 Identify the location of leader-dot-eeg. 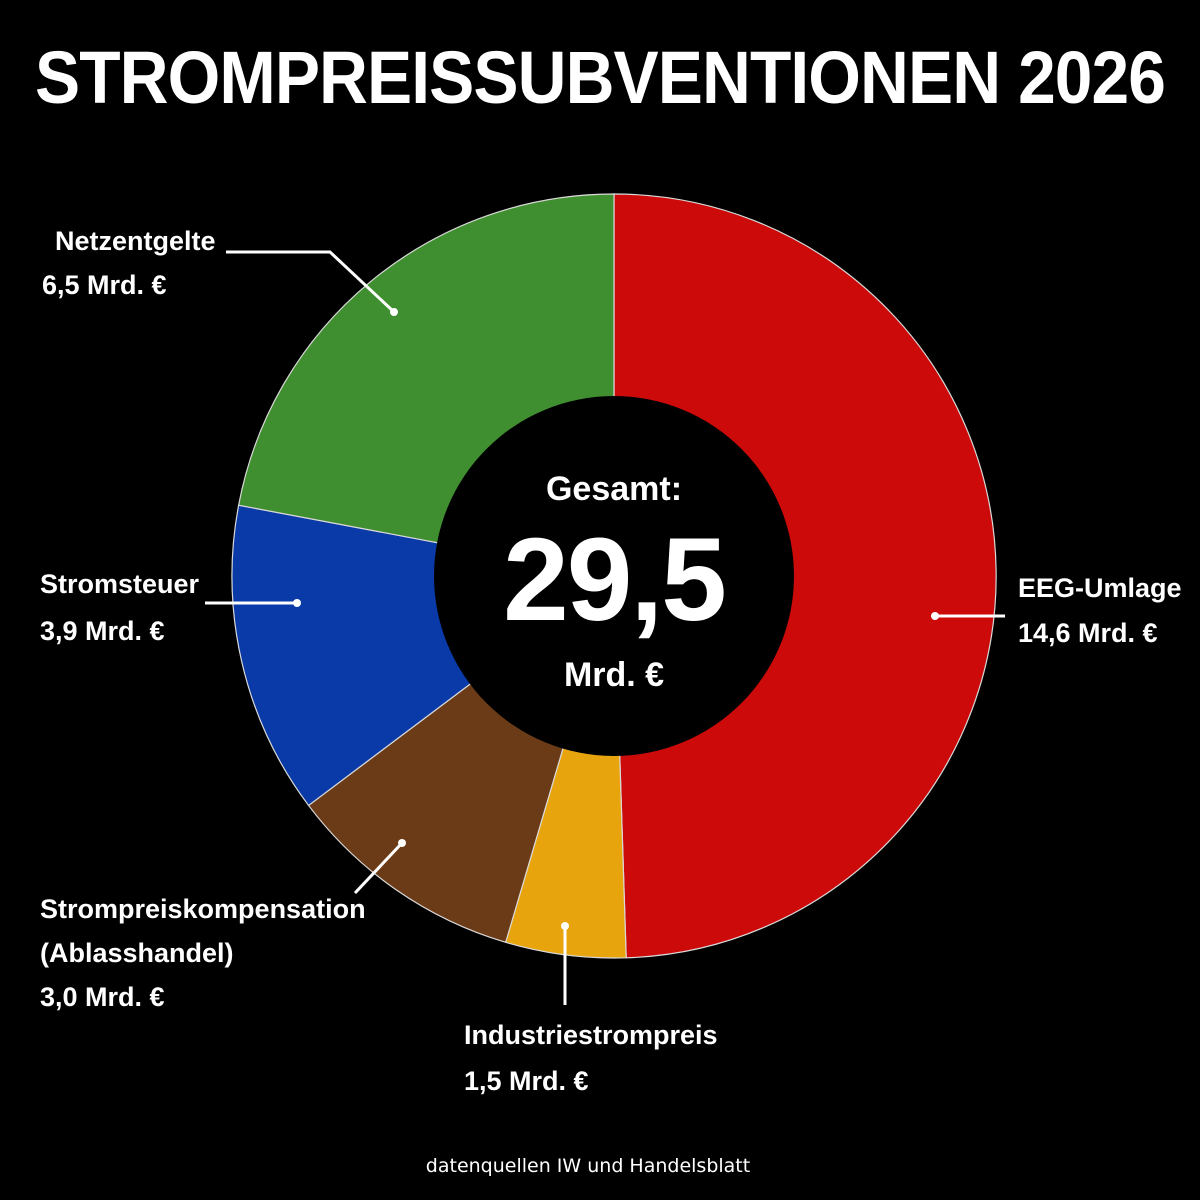
(935, 616).